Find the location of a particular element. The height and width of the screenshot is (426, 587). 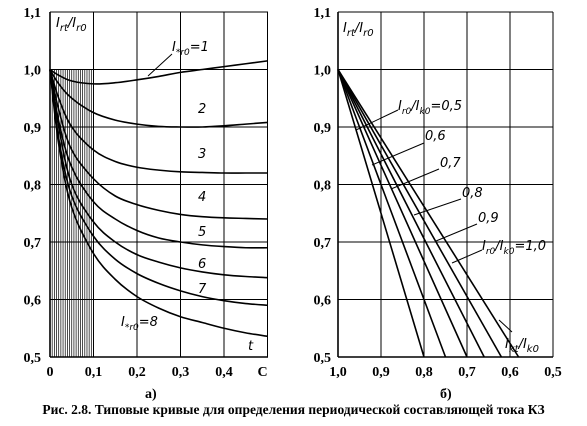

panel-a-xlabel-t: t is located at coordinates (251, 346).